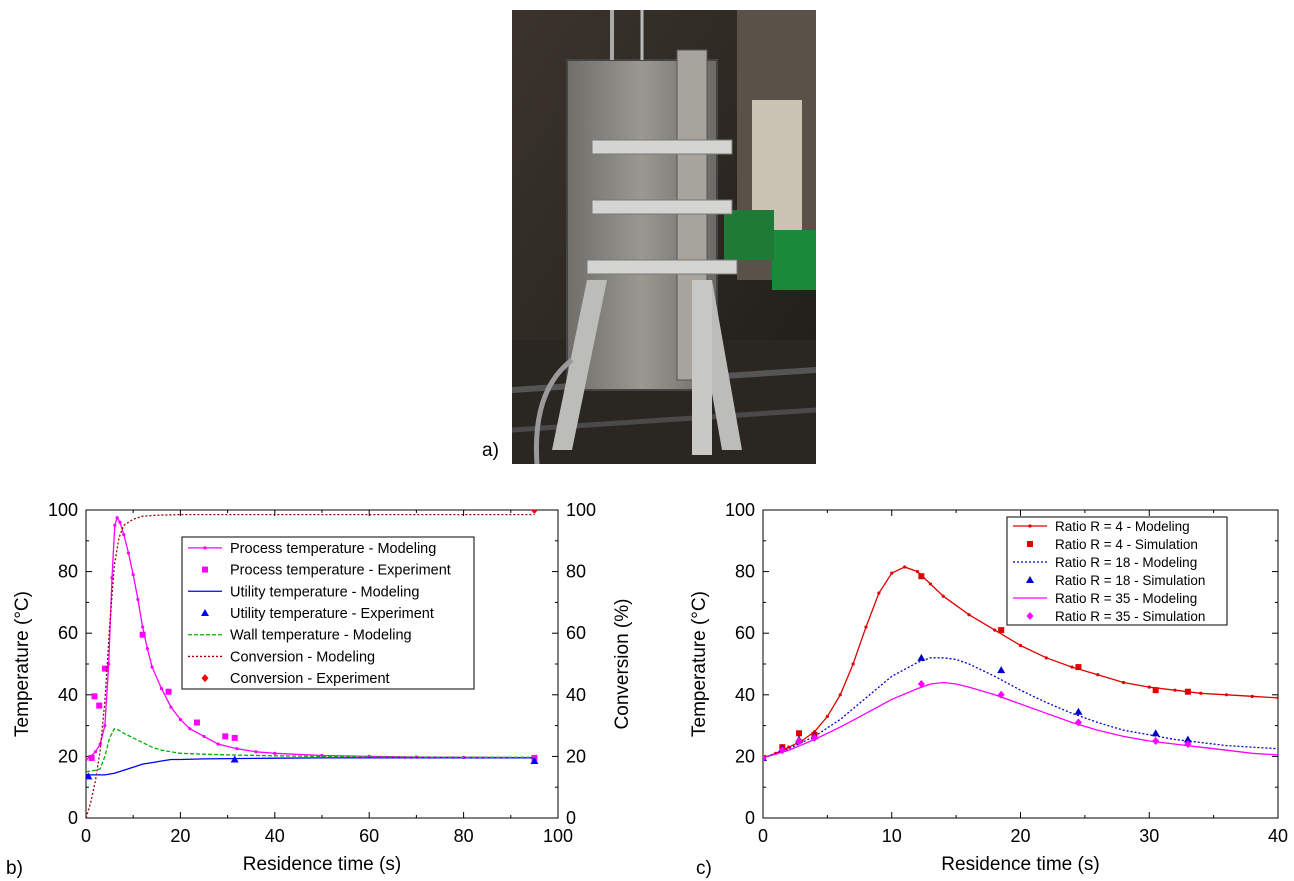  What do you see at coordinates (1278, 836) in the screenshot?
I see `x-tick-label: 40` at bounding box center [1278, 836].